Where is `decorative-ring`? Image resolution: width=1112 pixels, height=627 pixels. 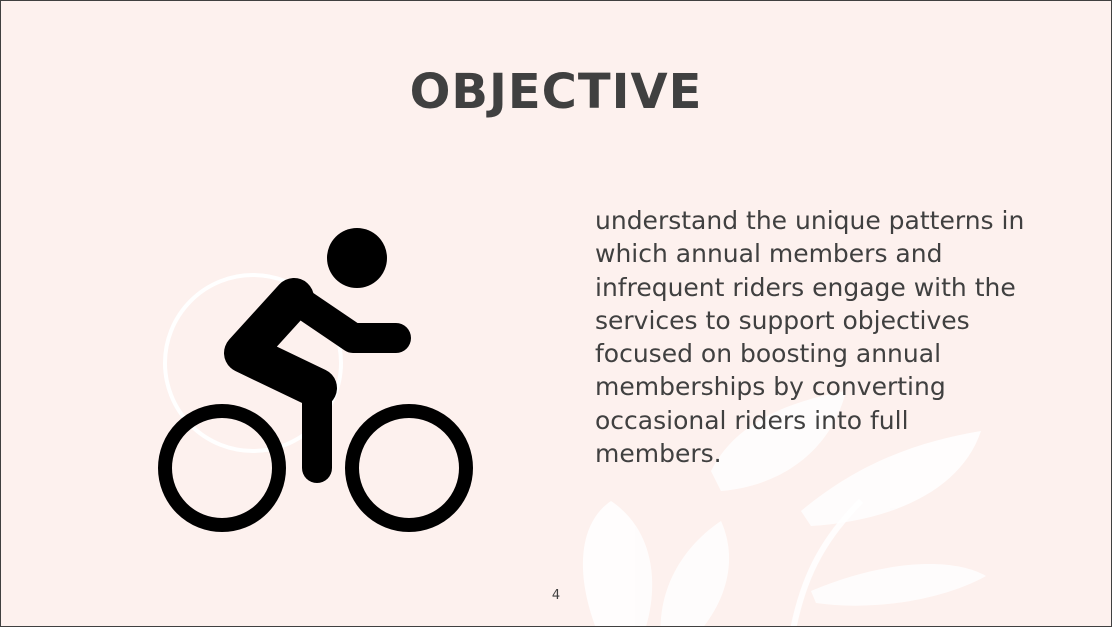 decorative-ring is located at coordinates (253, 363).